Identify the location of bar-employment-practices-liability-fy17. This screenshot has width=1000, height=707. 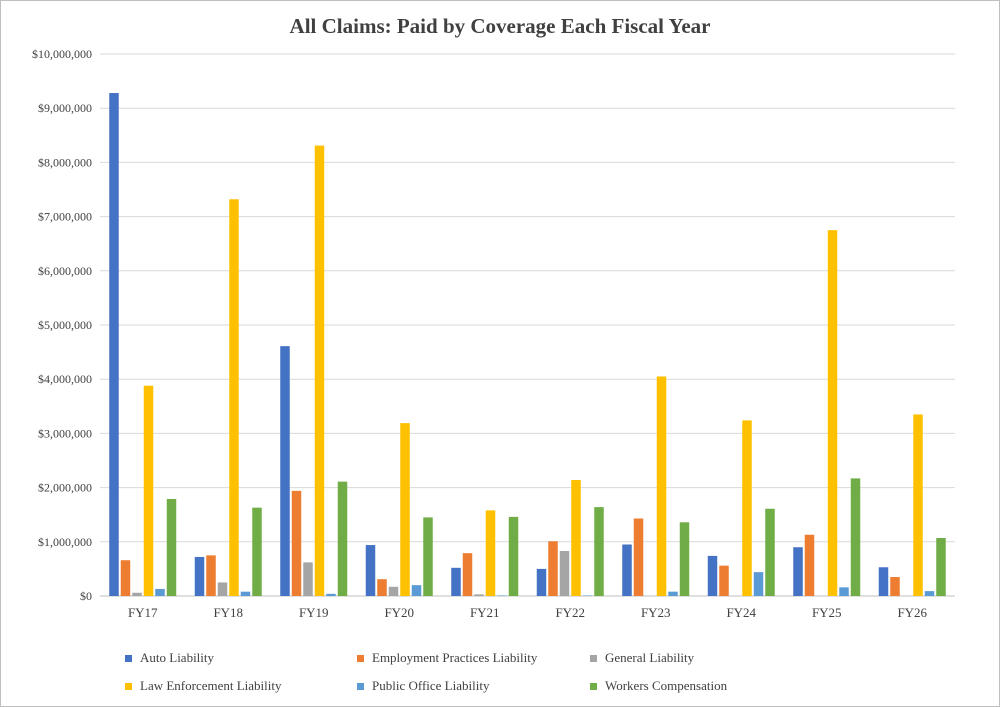
(125, 578).